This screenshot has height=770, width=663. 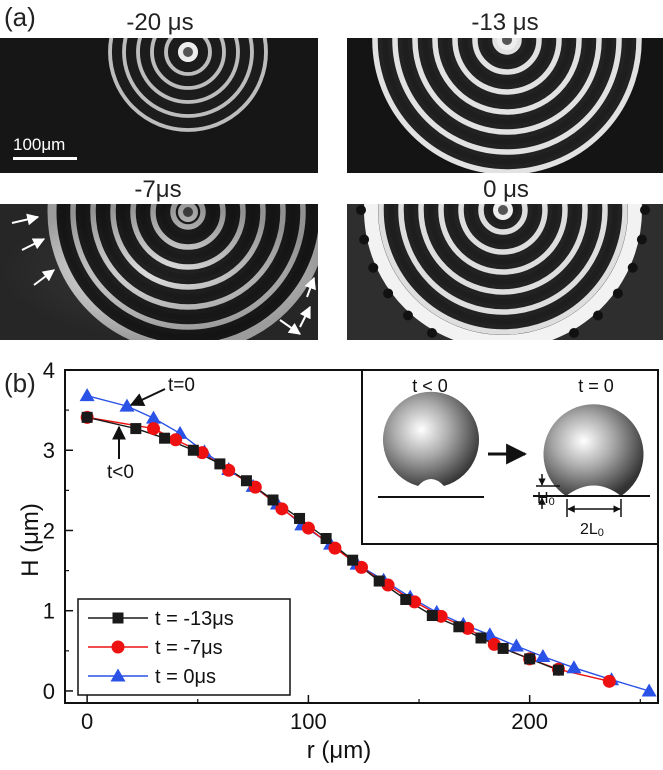 What do you see at coordinates (308, 721) in the screenshot?
I see `x-tick-label: 100` at bounding box center [308, 721].